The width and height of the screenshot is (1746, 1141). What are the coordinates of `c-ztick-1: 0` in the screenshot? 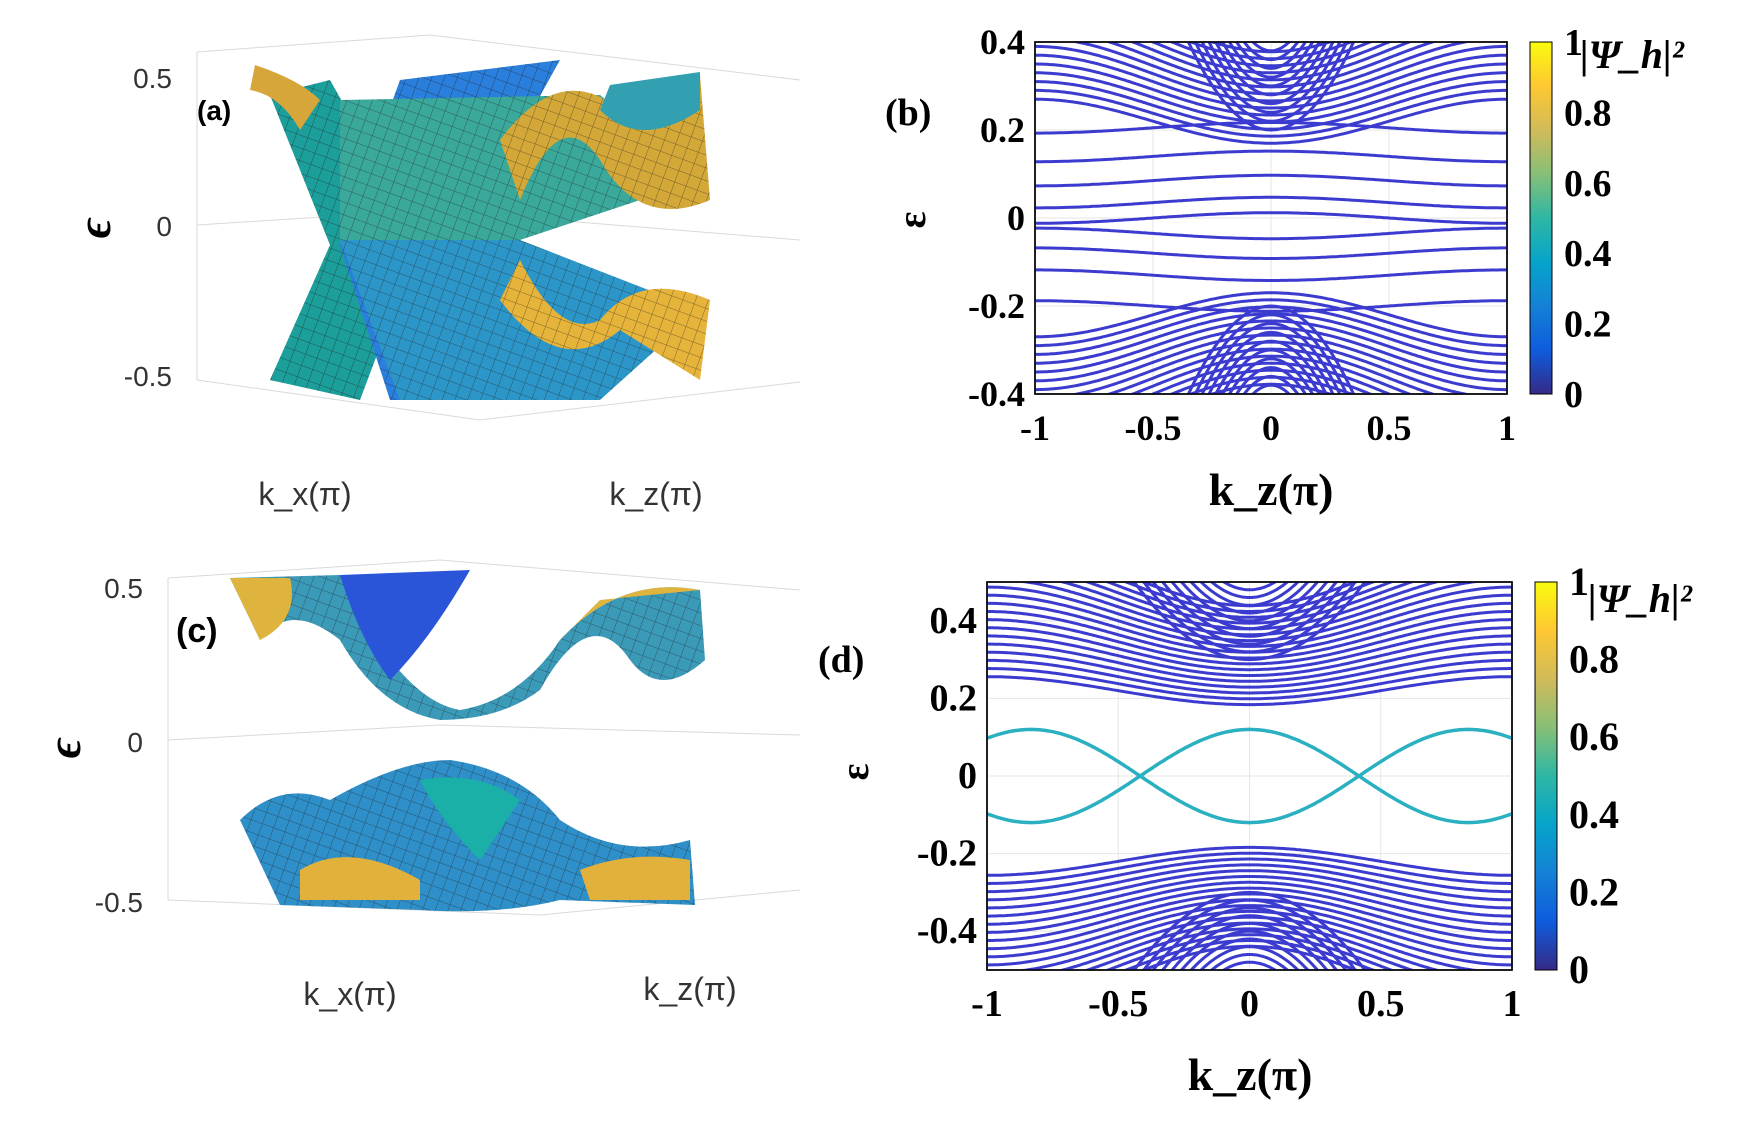 It's located at (135, 742).